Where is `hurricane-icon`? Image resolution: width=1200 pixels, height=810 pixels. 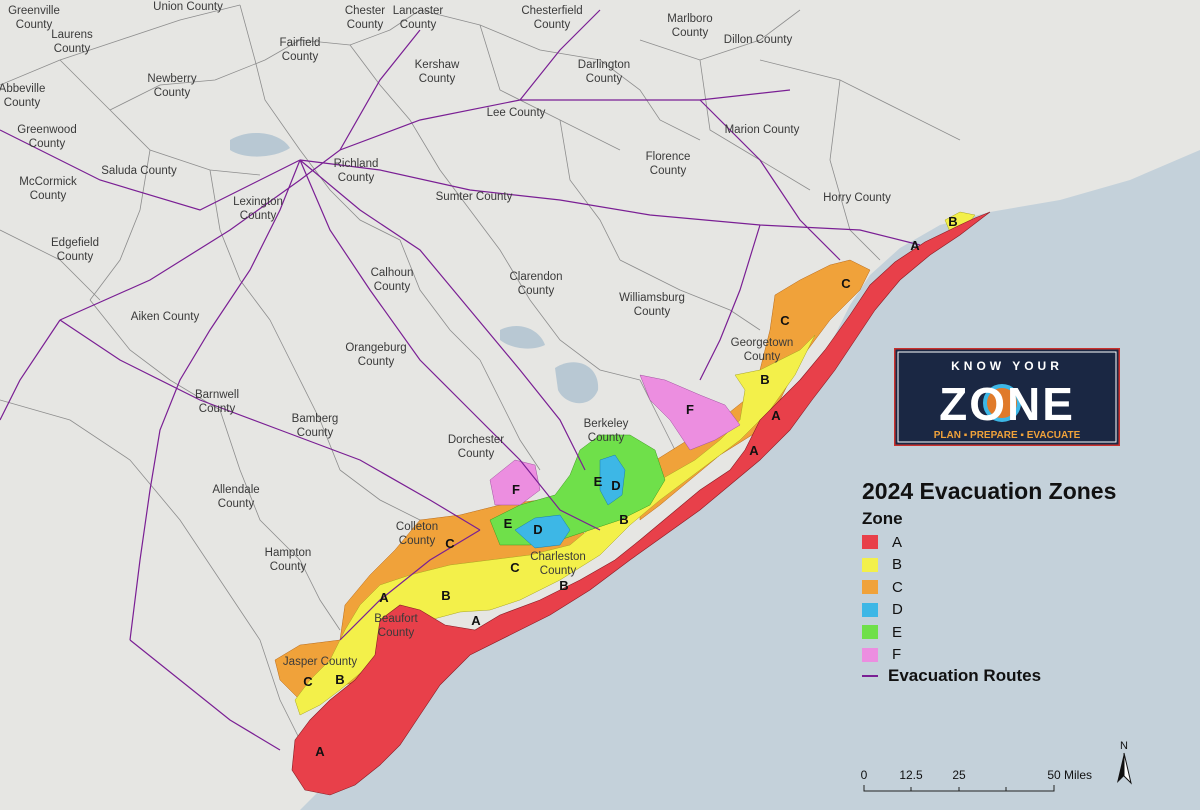 hurricane-icon is located at coordinates (1002, 403).